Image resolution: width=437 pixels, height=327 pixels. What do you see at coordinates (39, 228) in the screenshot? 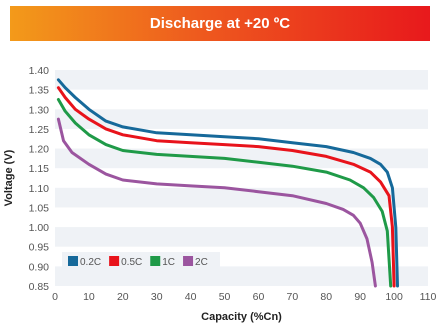
I see `y-tick-label: 1.00` at bounding box center [39, 228].